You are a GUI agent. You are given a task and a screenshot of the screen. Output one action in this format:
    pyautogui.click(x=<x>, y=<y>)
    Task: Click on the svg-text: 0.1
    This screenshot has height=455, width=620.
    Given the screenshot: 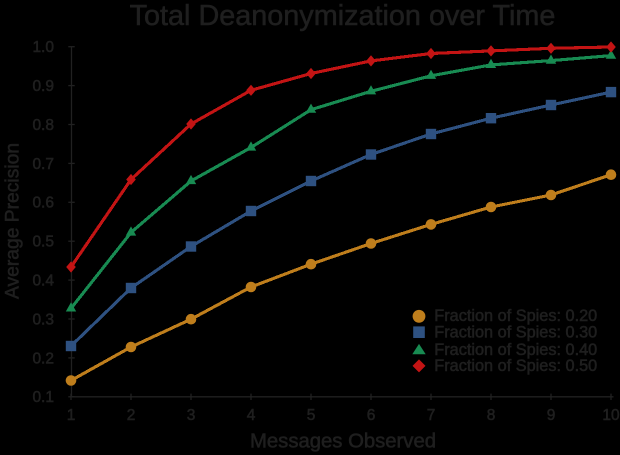 What is the action you would take?
    pyautogui.click(x=43, y=397)
    